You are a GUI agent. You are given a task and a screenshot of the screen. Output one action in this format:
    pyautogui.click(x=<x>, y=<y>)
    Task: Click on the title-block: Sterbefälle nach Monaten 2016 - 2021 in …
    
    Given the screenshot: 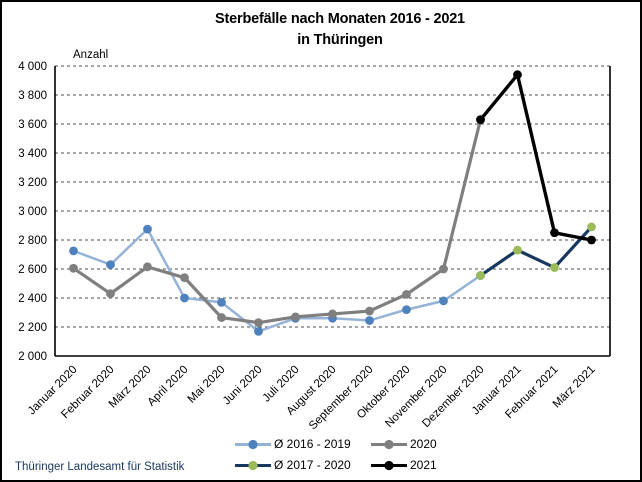 What is the action you would take?
    pyautogui.click(x=339, y=30)
    